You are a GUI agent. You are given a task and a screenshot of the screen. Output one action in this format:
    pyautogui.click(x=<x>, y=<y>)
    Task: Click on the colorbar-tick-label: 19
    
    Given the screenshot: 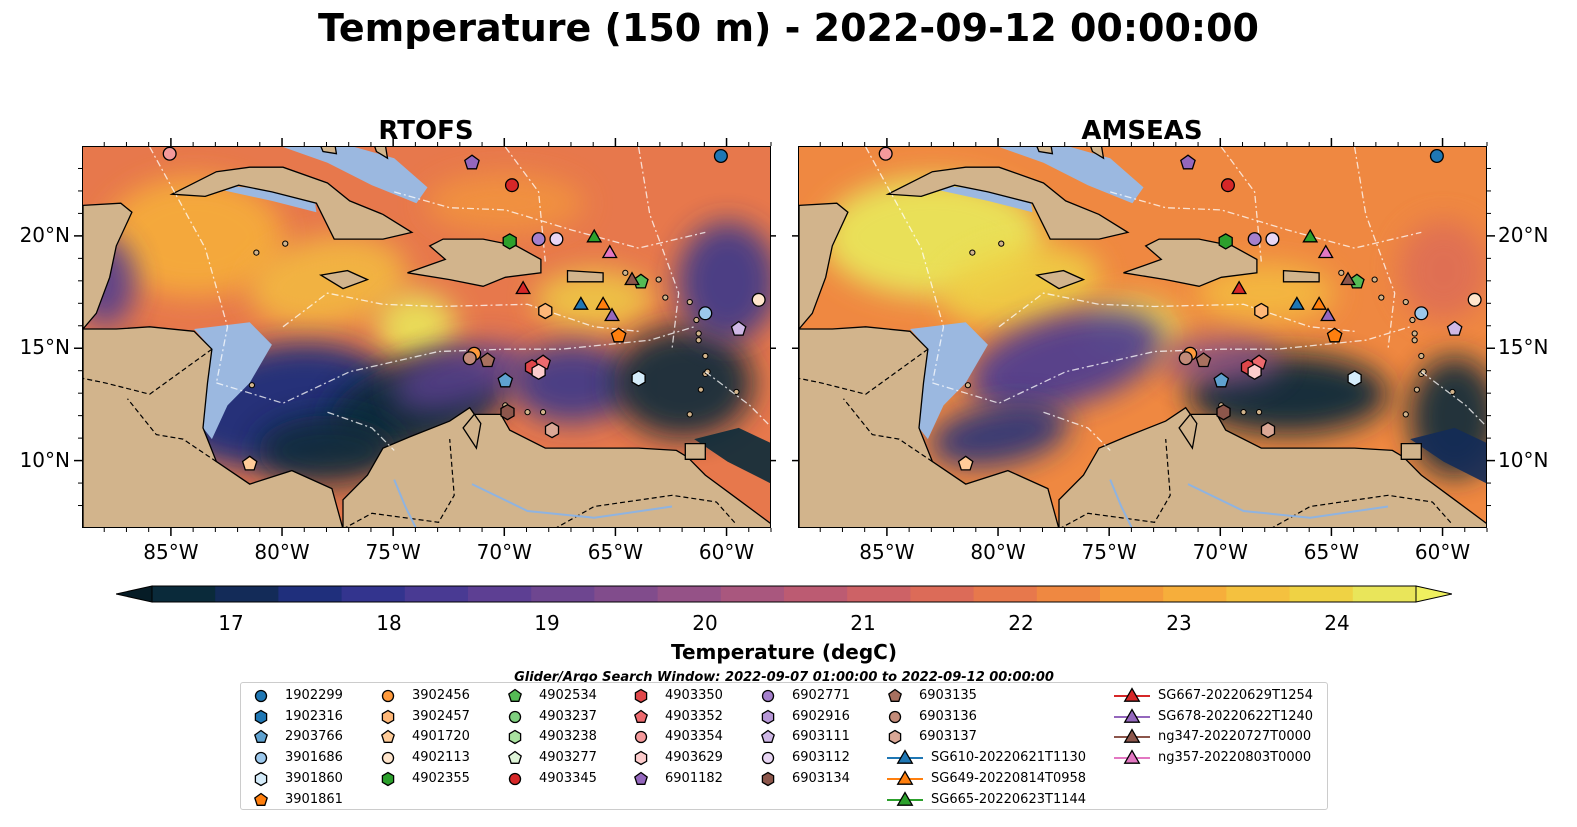 What is the action you would take?
    pyautogui.click(x=547, y=623)
    